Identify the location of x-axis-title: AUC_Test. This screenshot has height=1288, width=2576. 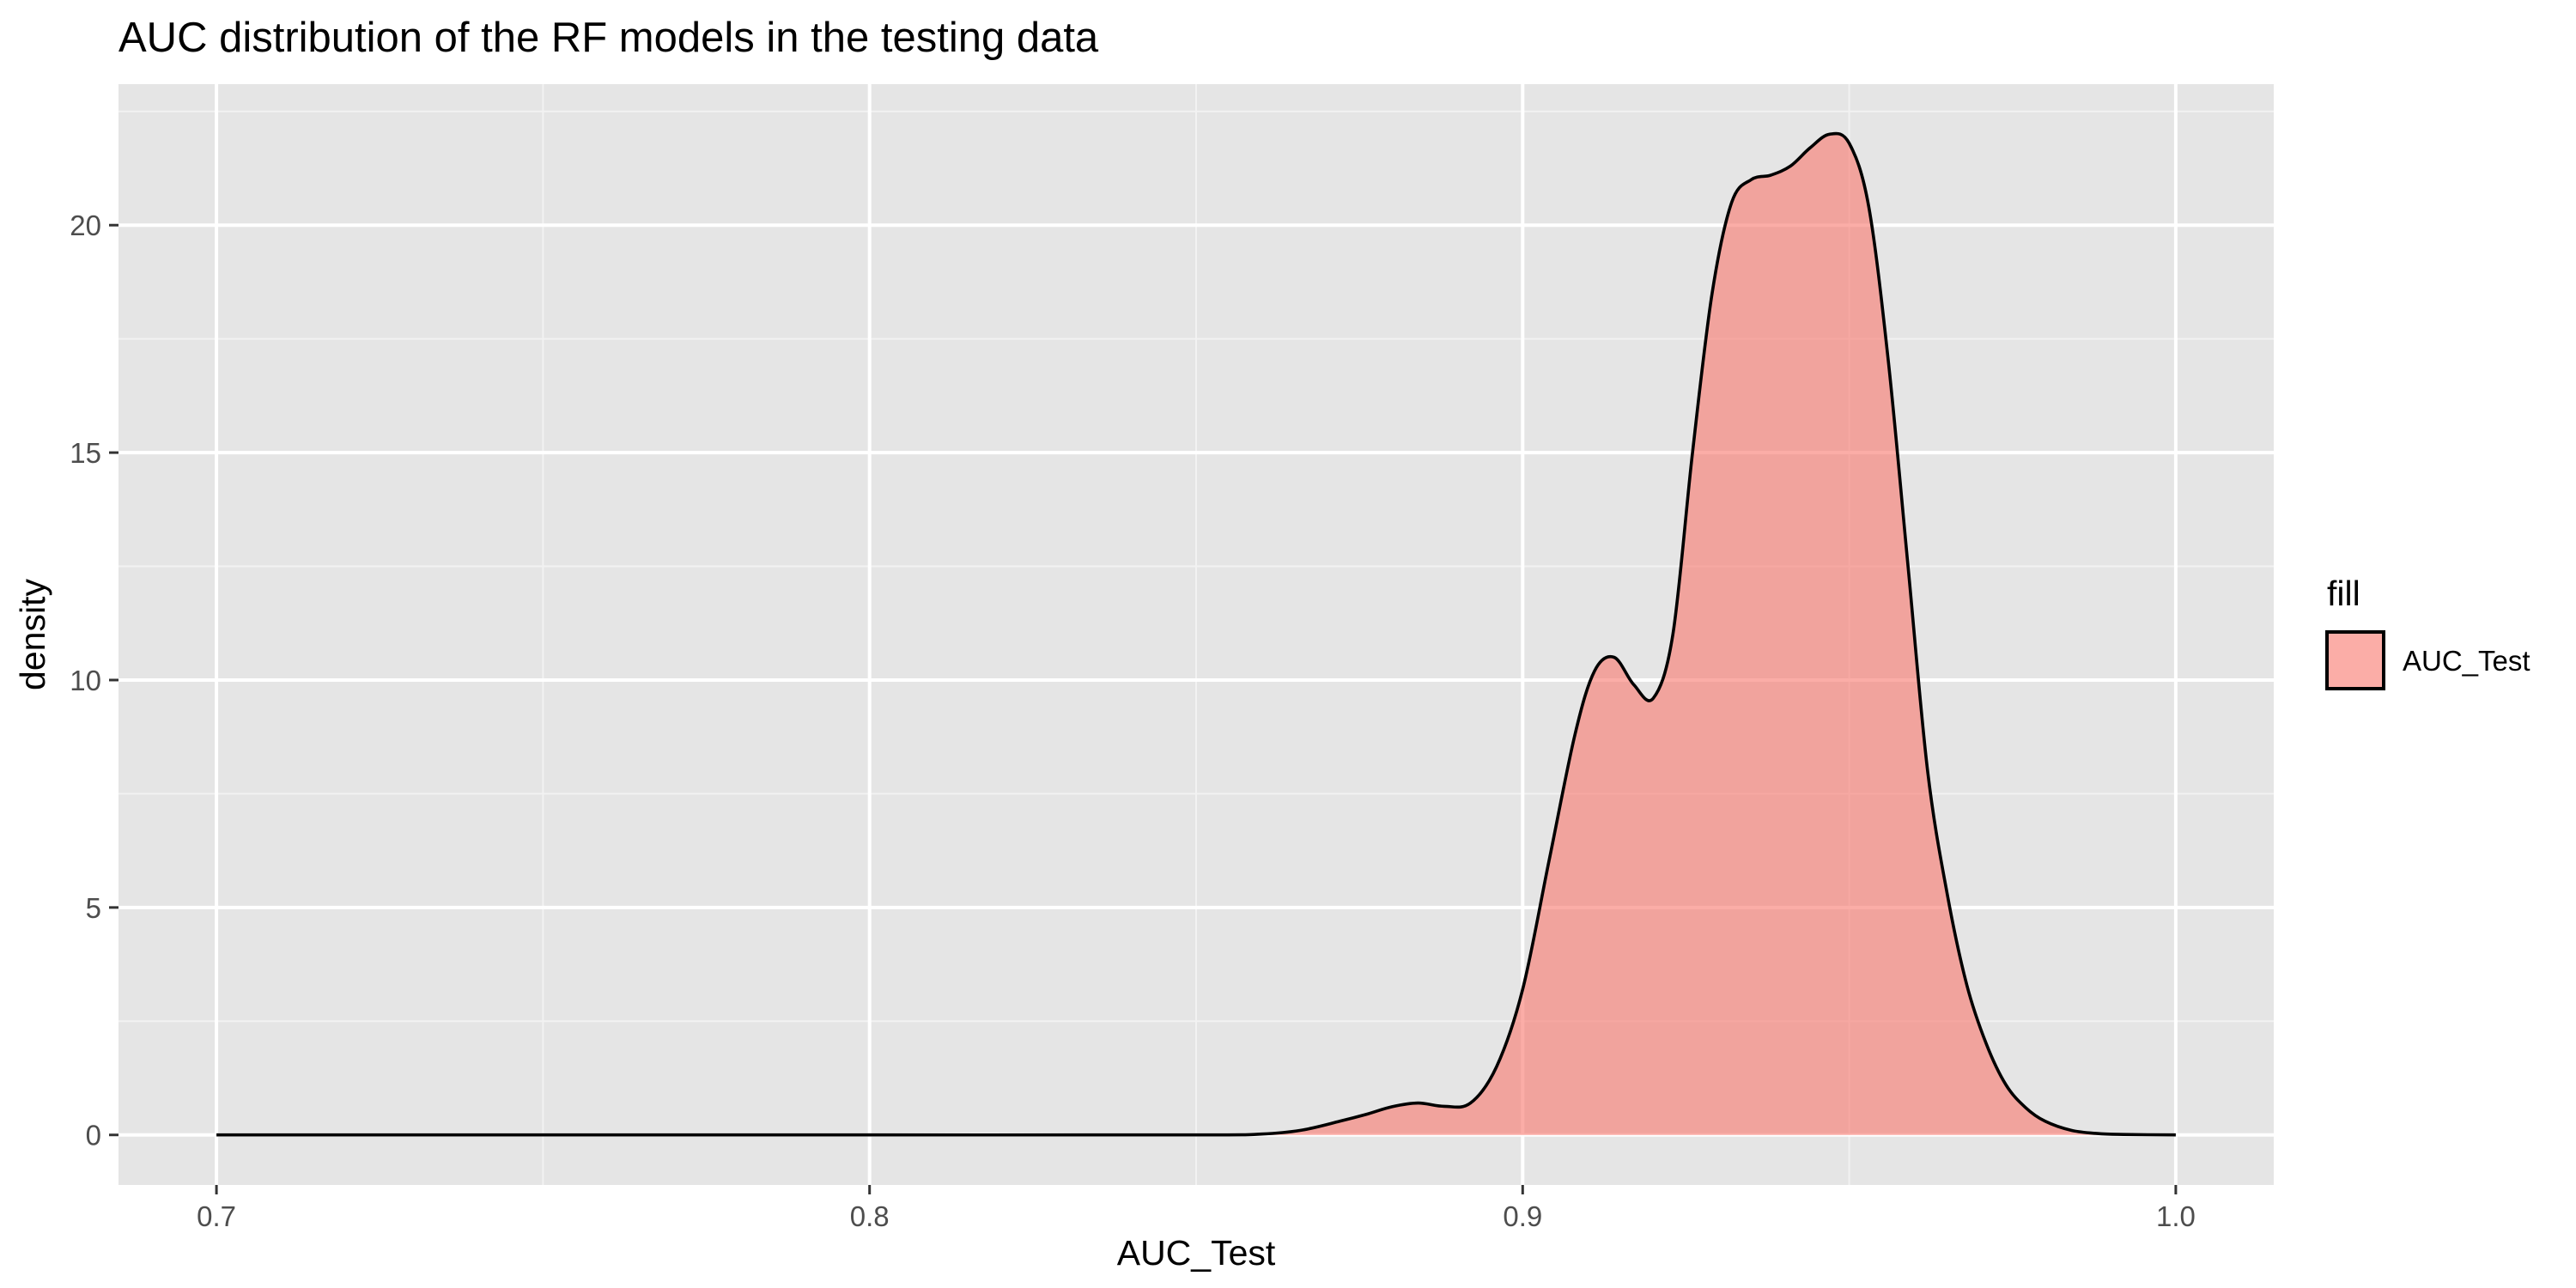
(1196, 1253).